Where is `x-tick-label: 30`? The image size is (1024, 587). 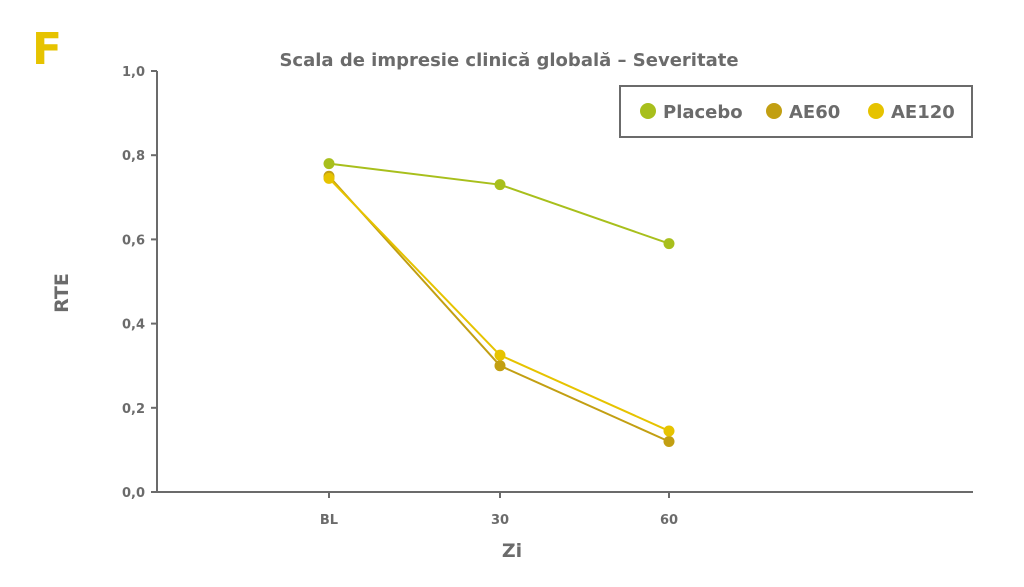
x-tick-label: 30 is located at coordinates (500, 520).